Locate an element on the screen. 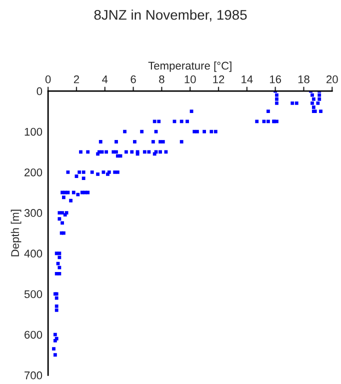  y-tick-label: 700 is located at coordinates (33, 375).